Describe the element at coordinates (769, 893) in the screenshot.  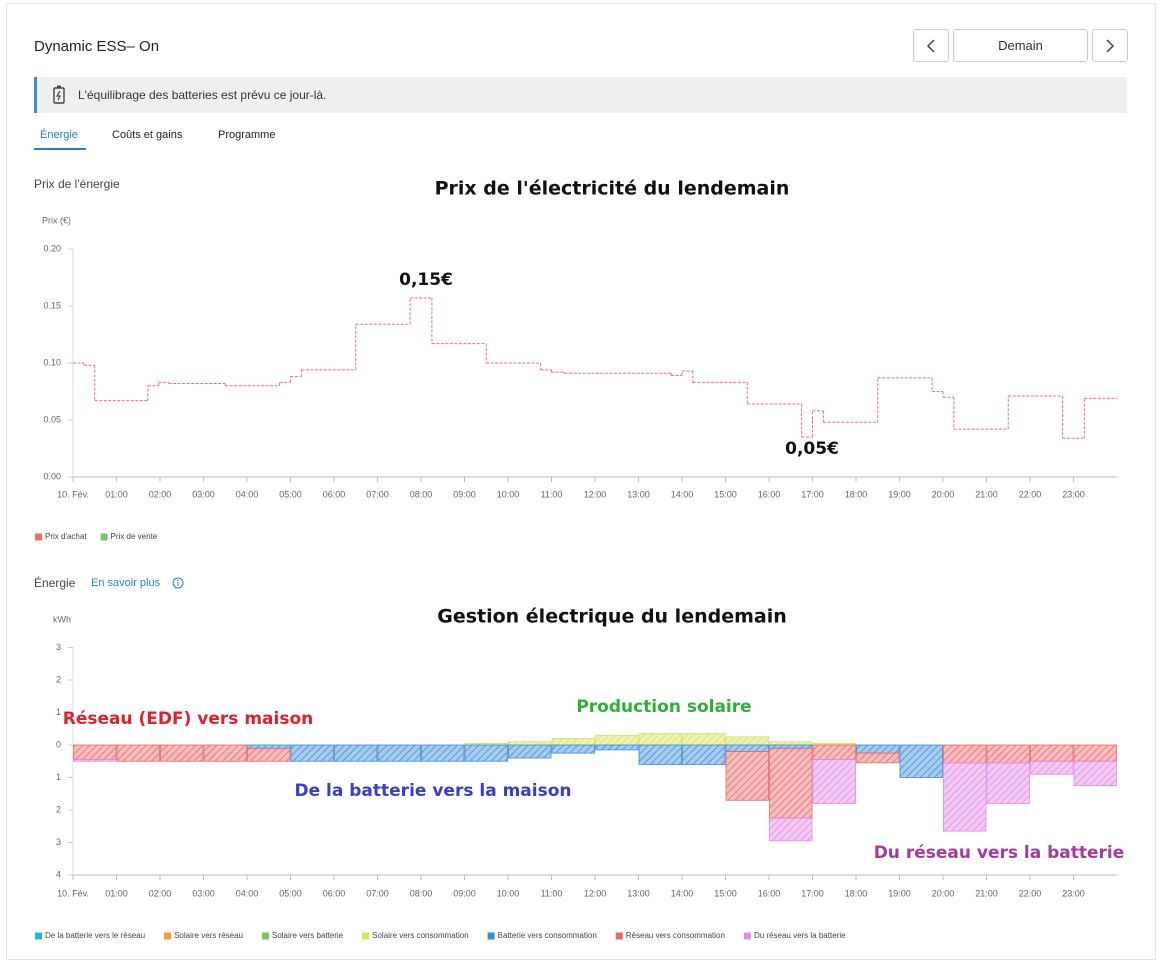
I see `x-tick-label: 16:00` at that location.